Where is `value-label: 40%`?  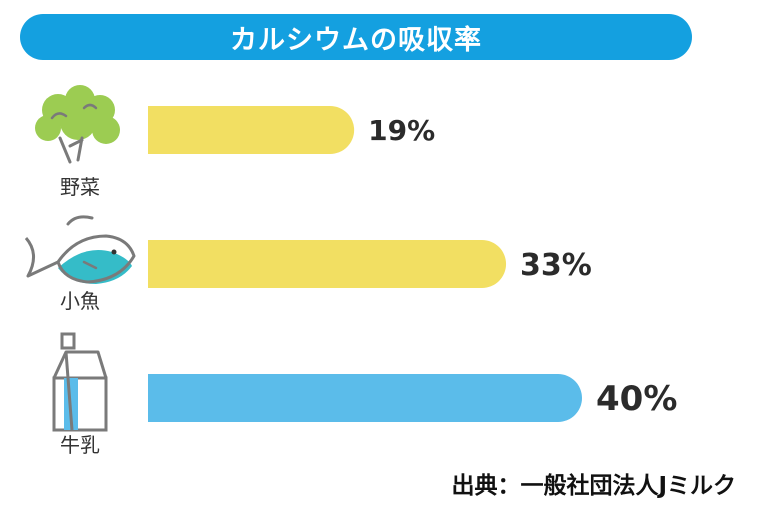
value-label: 40% is located at coordinates (636, 399).